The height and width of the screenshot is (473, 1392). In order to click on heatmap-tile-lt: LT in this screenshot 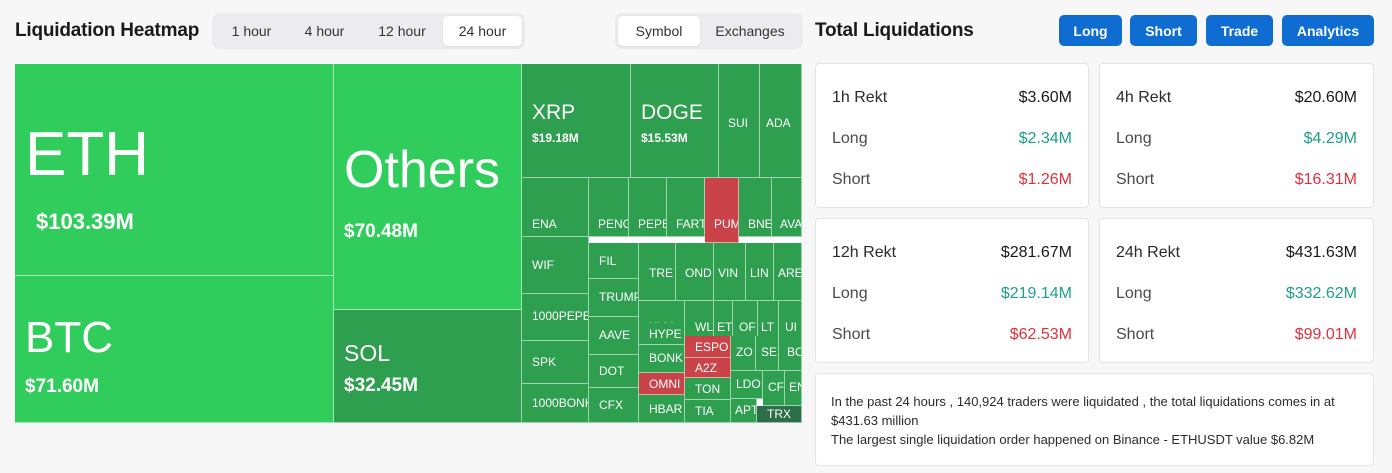, I will do `click(768, 323)`.